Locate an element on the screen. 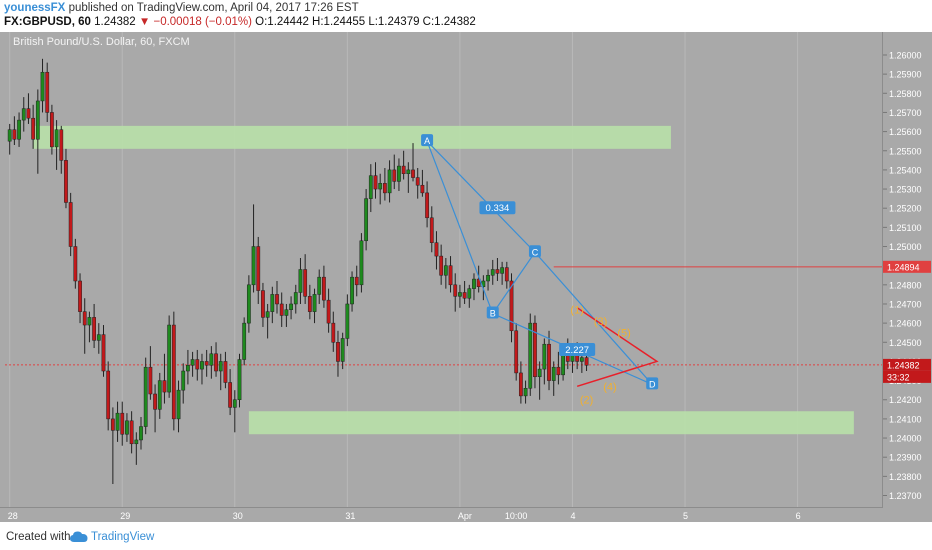 This screenshot has width=932, height=550. price-tick-label: 1.23900 is located at coordinates (905, 458).